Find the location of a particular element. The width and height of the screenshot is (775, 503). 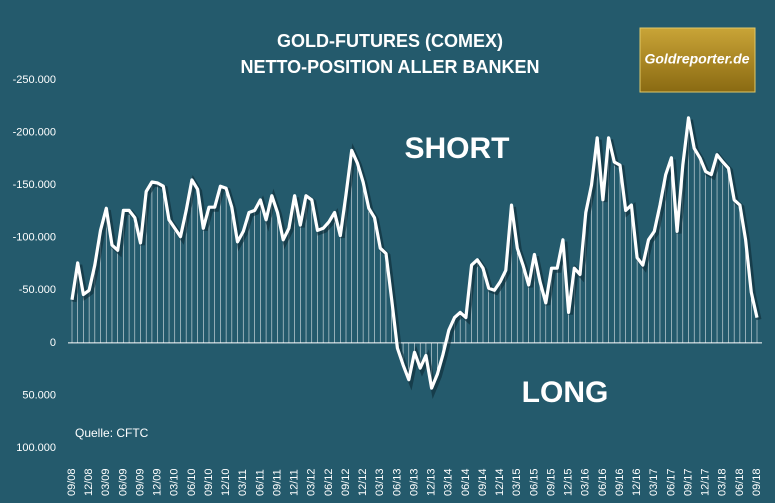

chart-title: GOLD-FUTURES (COMEX) is located at coordinates (390, 41).